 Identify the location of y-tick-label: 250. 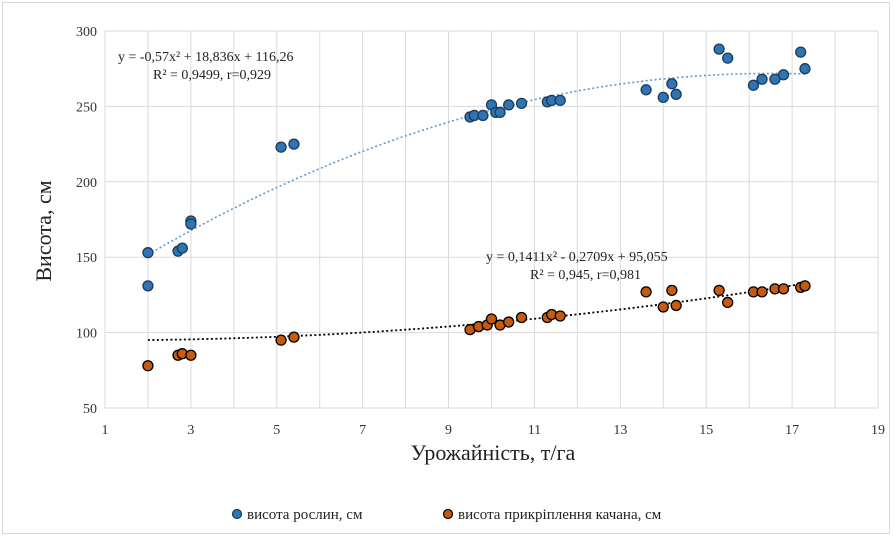
(86, 107).